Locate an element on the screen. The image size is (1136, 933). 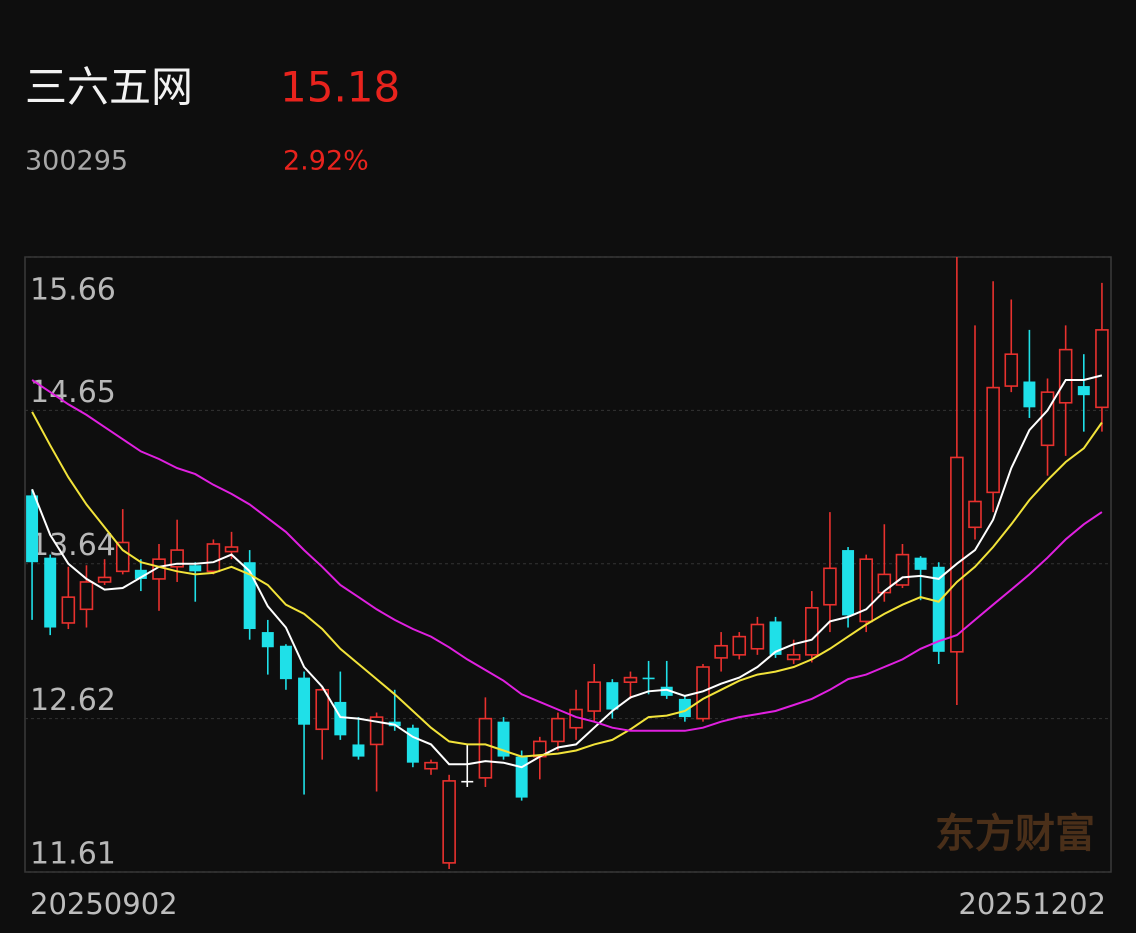
watermark: 东方财富 is located at coordinates (1015, 834).